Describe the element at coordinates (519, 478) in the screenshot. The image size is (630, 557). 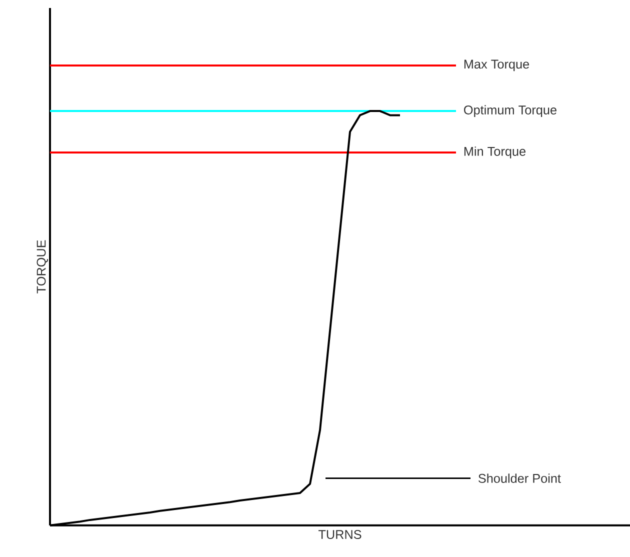
I see `annotation: Shoulder Point` at that location.